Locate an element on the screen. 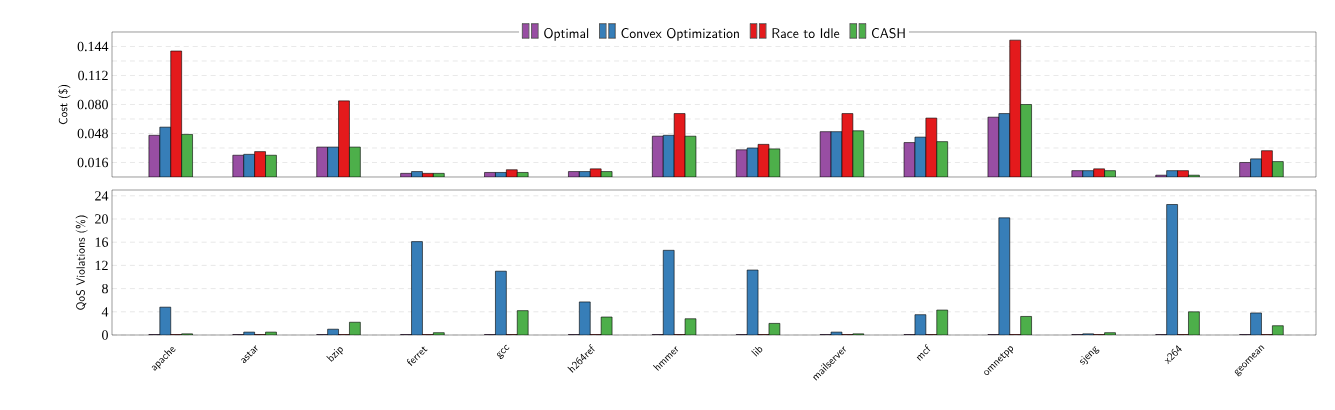  y-axis-title: Cost ($) is located at coordinates (64, 104).